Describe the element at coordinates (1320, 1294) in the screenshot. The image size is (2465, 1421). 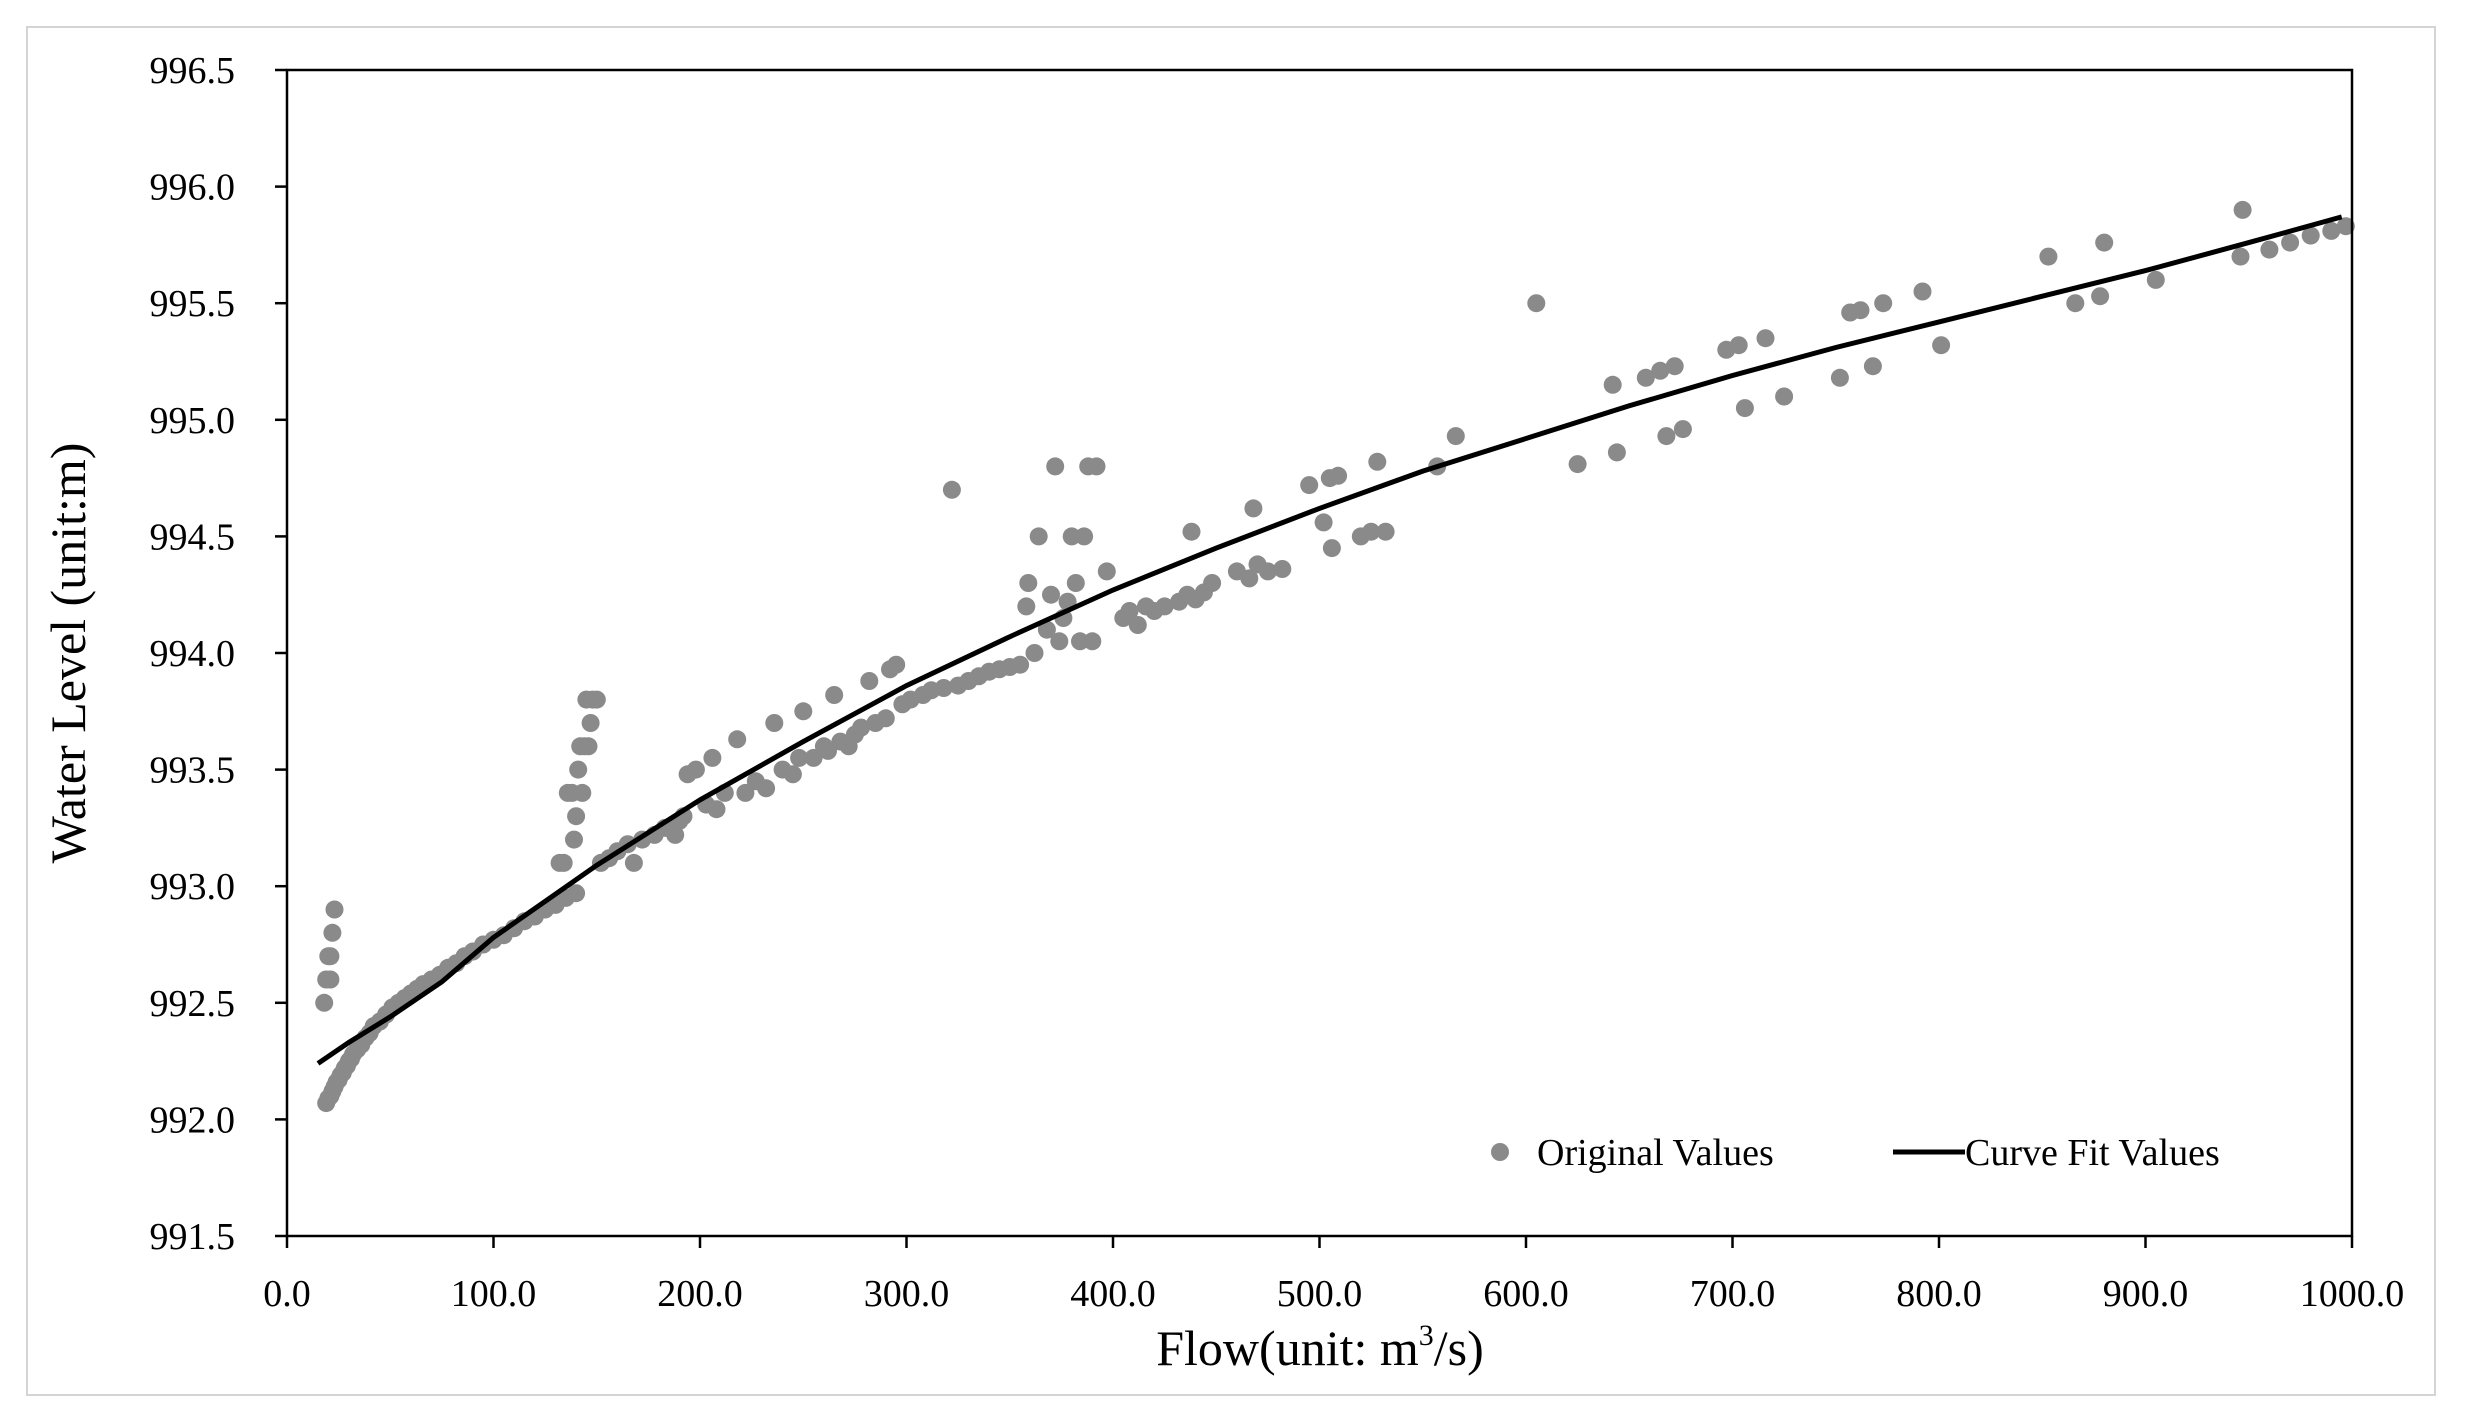
I see `x-tick-label: 500.0` at that location.